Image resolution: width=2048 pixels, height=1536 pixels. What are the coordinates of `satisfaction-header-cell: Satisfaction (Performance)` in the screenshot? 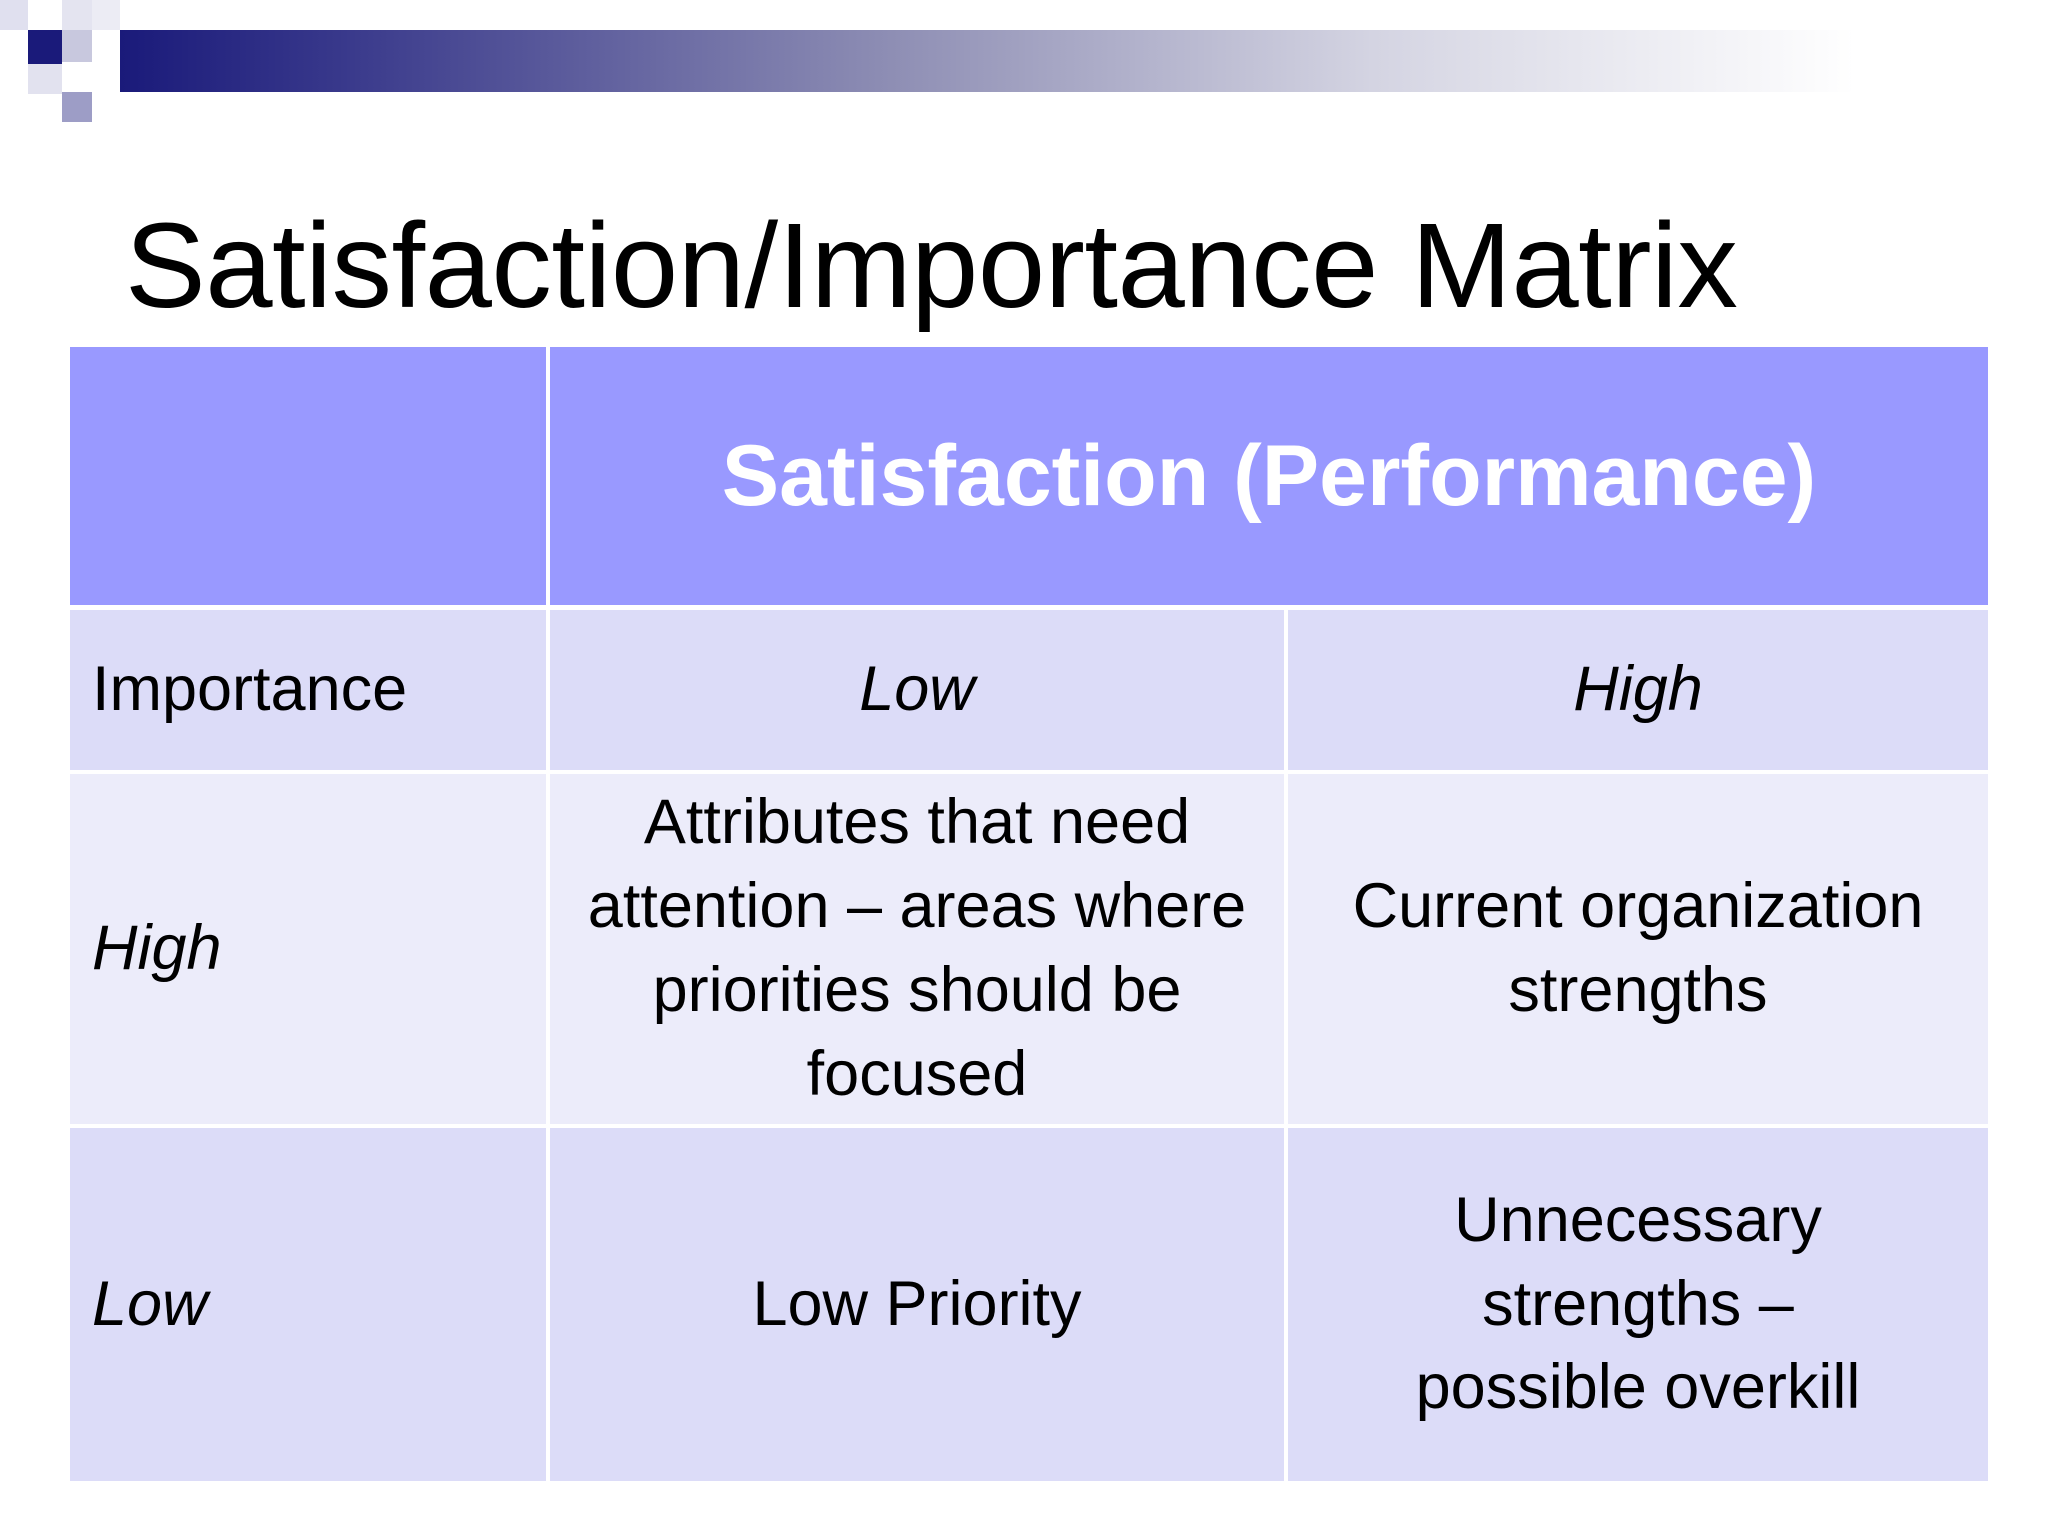 It's located at (1269, 476).